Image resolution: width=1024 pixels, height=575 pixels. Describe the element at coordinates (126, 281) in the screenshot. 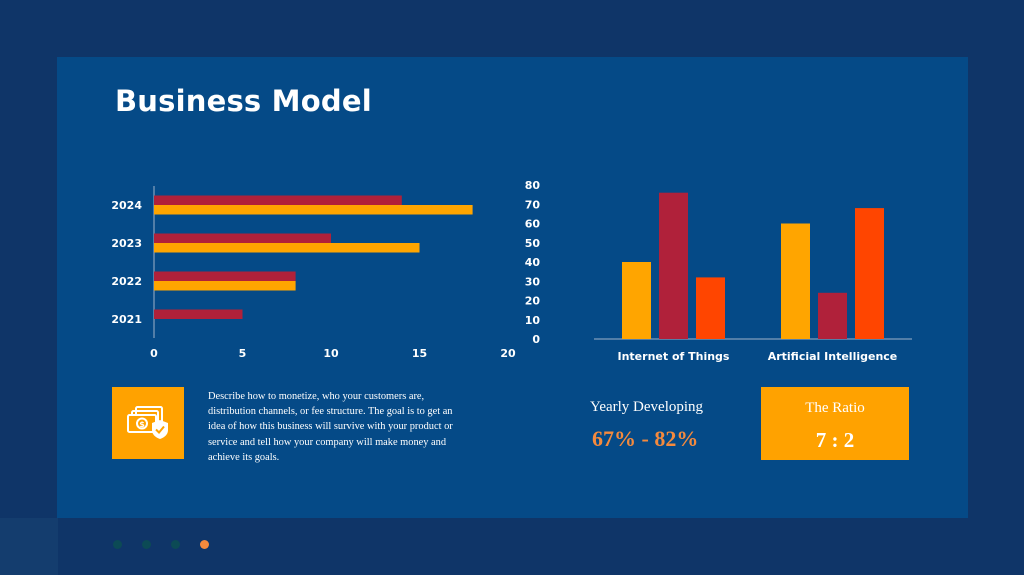

I see `y-tick-label: 2022` at that location.